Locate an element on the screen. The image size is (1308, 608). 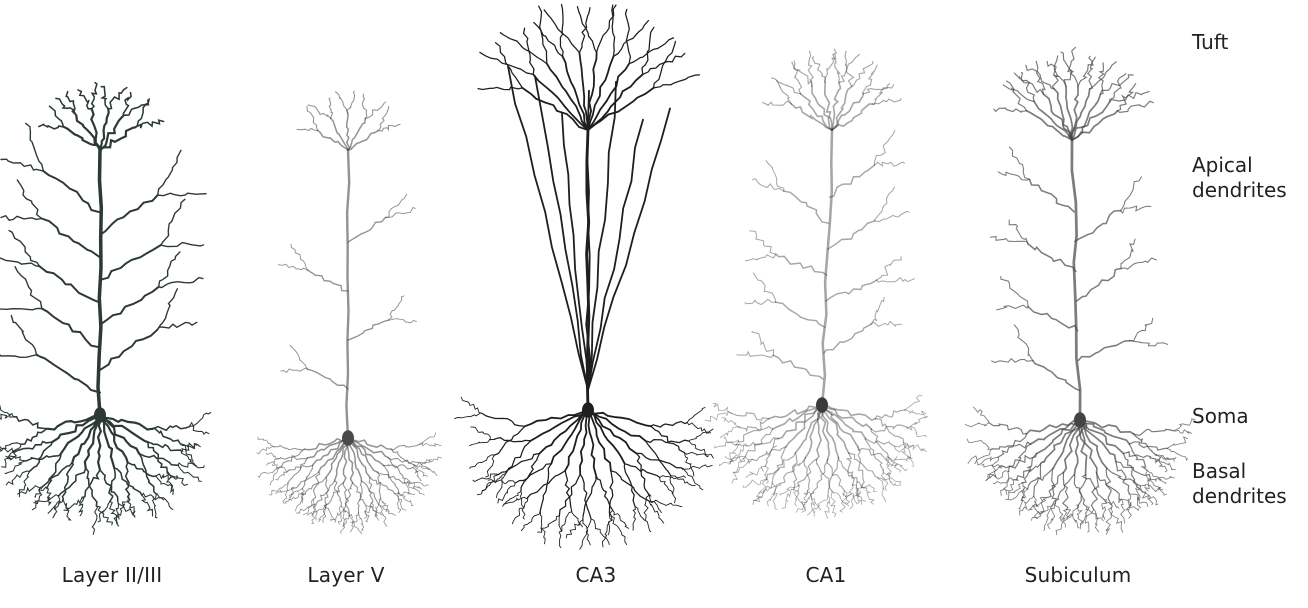
region-label-soma: Soma is located at coordinates (1220, 416).